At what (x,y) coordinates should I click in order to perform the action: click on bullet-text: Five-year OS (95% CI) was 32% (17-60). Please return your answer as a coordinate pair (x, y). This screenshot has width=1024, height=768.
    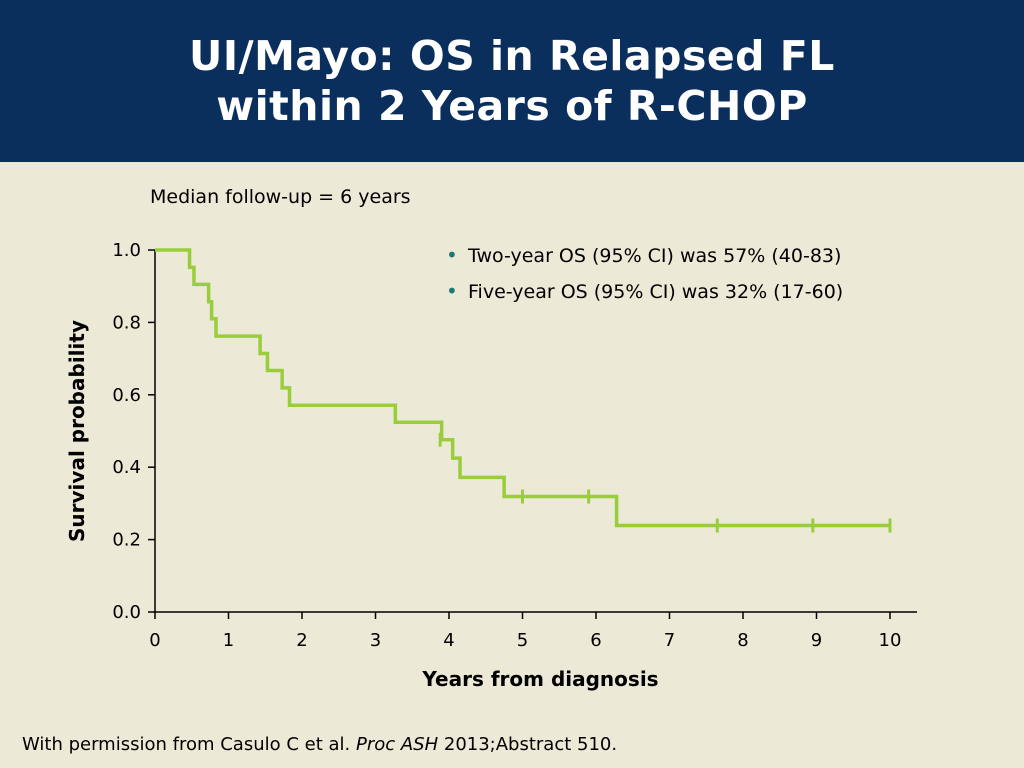
    Looking at the image, I should click on (656, 292).